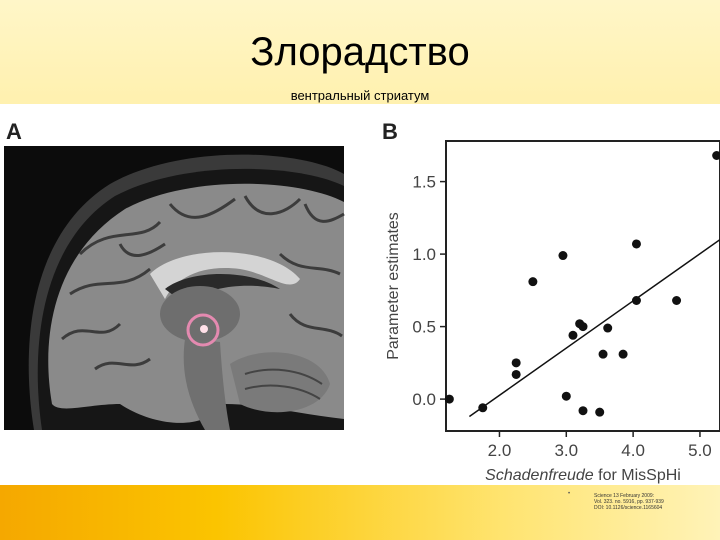 The height and width of the screenshot is (540, 720). Describe the element at coordinates (360, 95) in the screenshot. I see `slide-subtitle: вентральный стриатум` at that location.